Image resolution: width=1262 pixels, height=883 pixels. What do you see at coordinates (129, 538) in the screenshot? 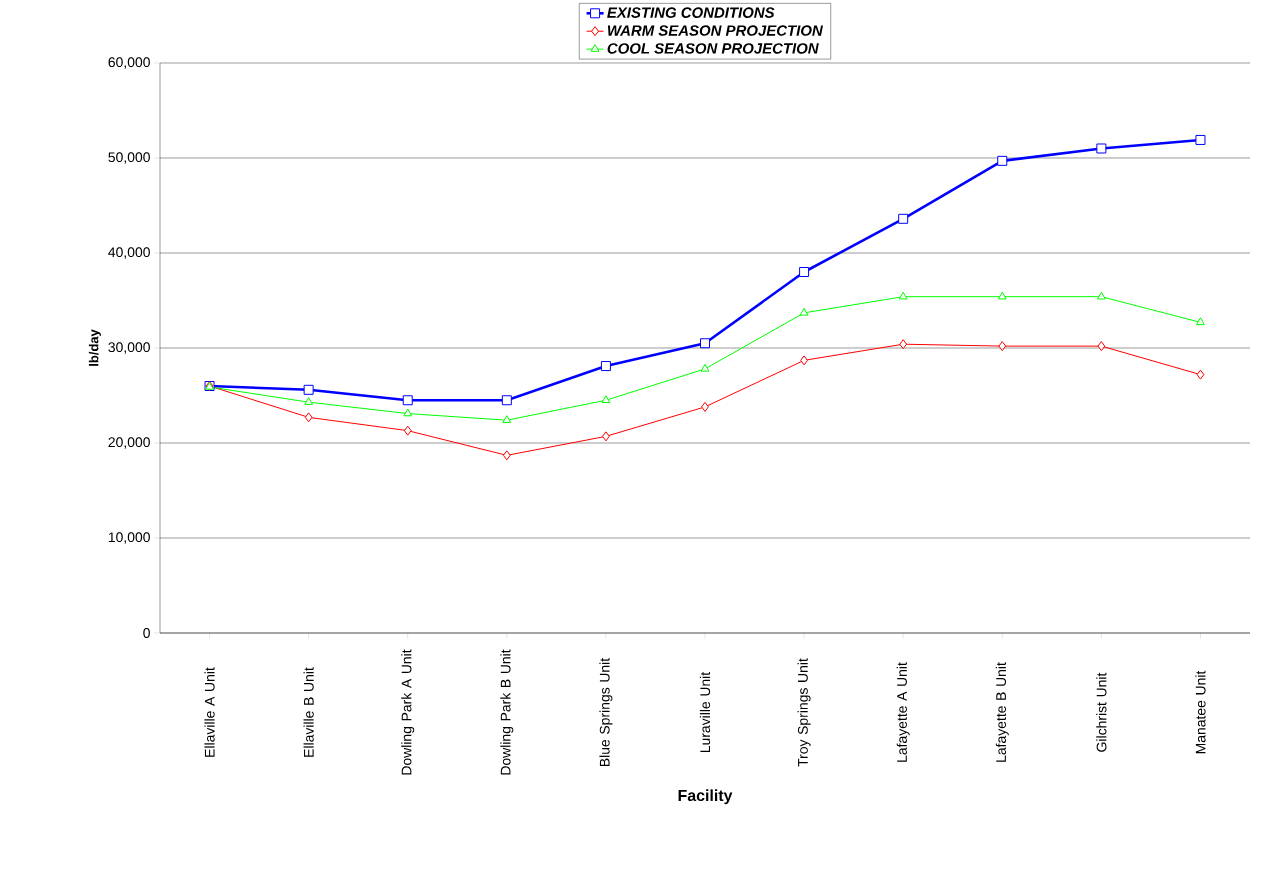
I see `y-tick-label: 10,000` at bounding box center [129, 538].